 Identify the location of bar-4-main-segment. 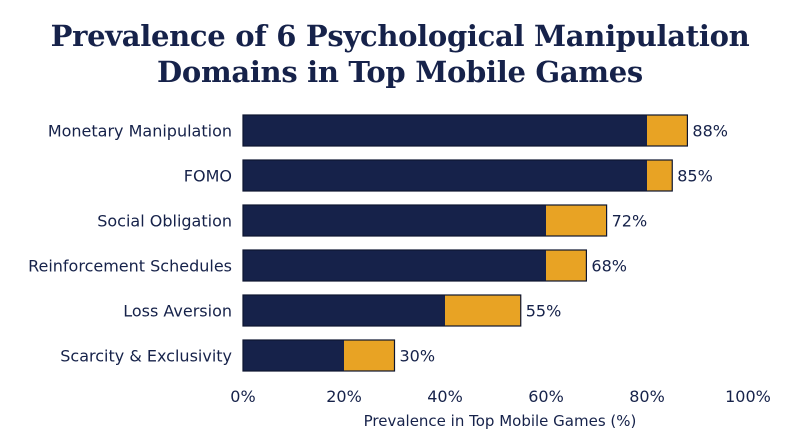
(394, 265).